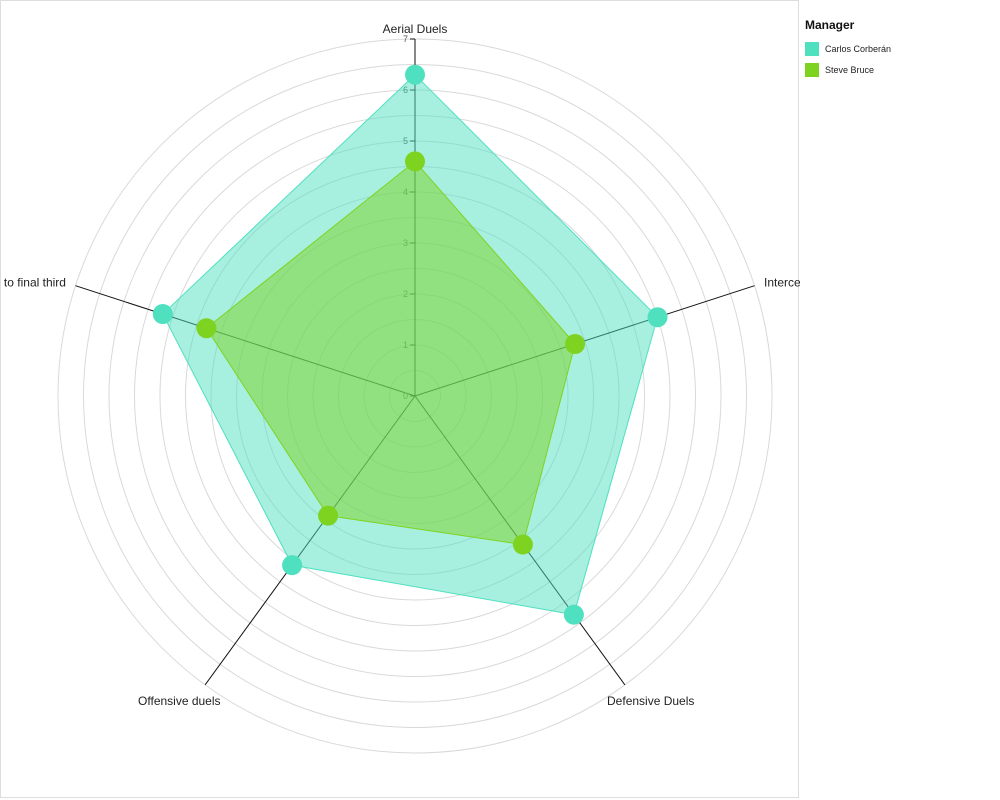  What do you see at coordinates (830, 25) in the screenshot?
I see `legend-title: Manager` at bounding box center [830, 25].